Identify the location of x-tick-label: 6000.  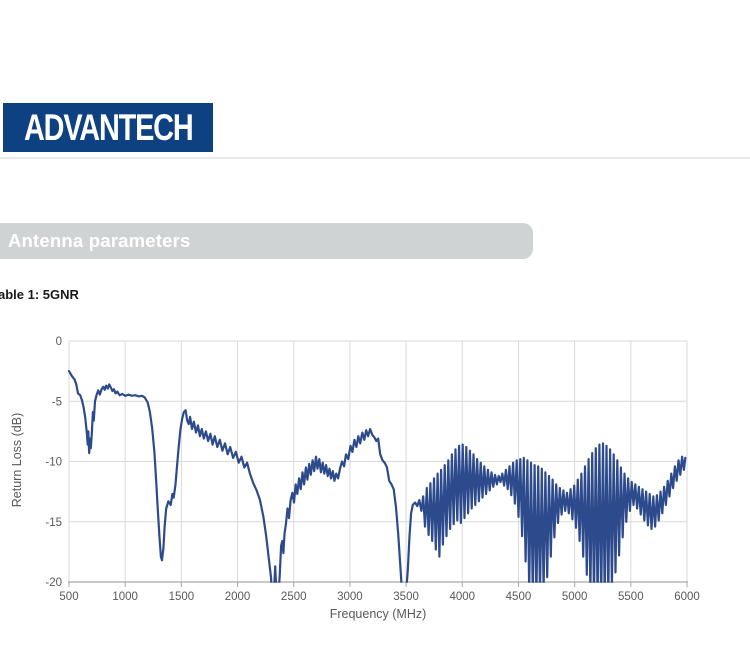
(687, 597).